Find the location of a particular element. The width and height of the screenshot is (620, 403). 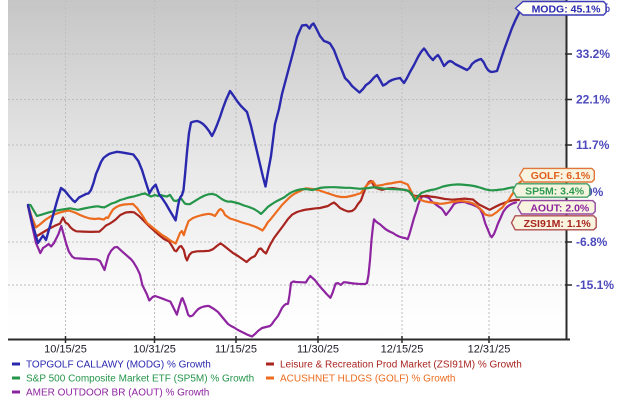

svg-text: 11.7% is located at coordinates (593, 145).